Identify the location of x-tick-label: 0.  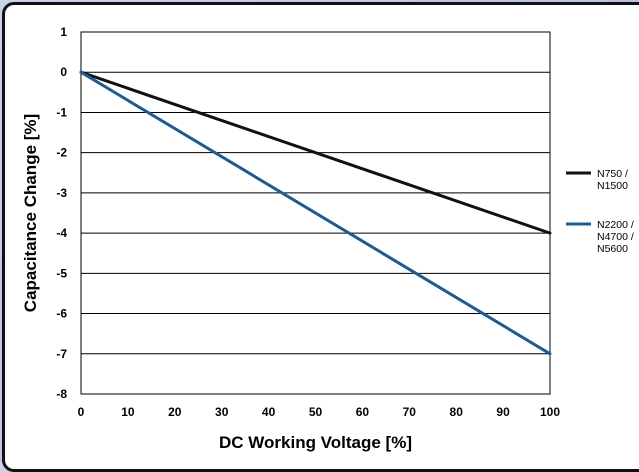
(81, 412).